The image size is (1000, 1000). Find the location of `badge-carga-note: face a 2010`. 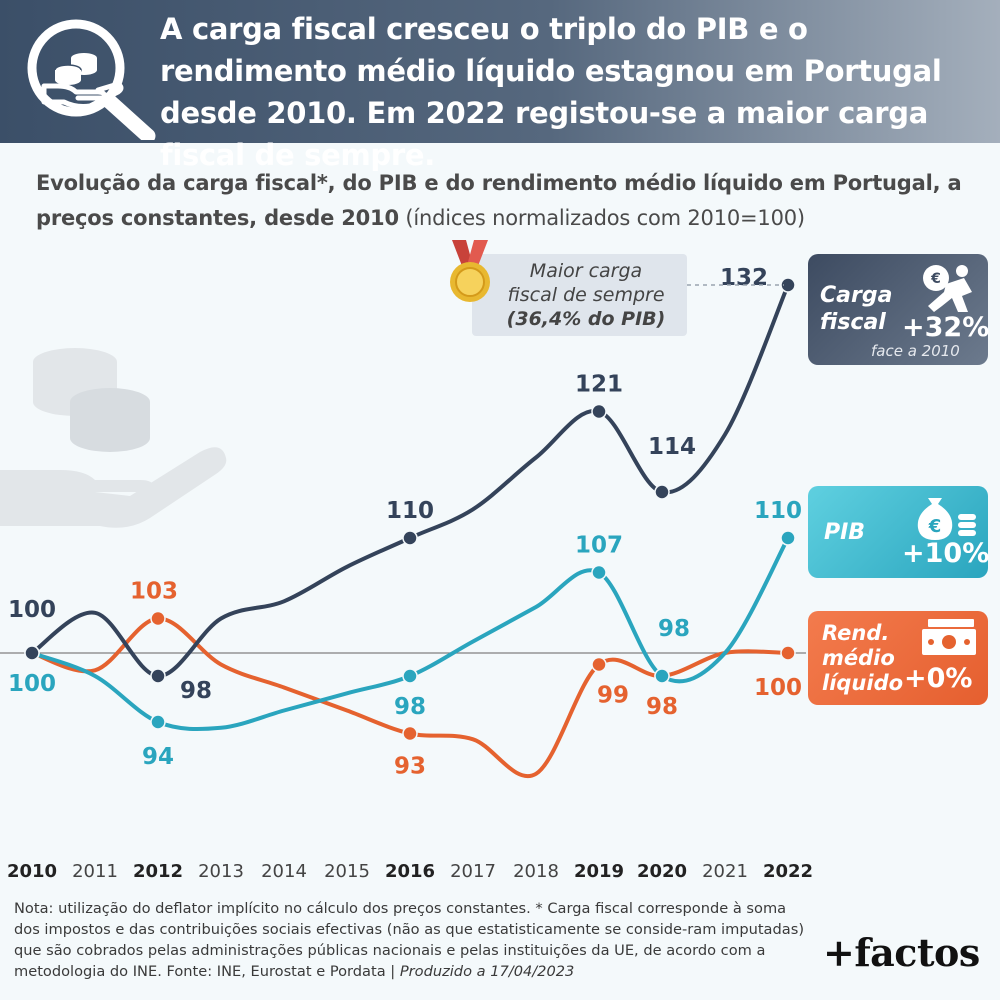

badge-carga-note: face a 2010 is located at coordinates (915, 351).